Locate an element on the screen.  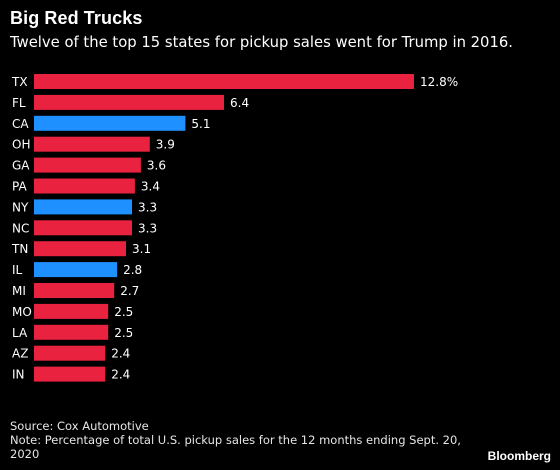
value-label-mi: 2.7 is located at coordinates (129, 291).